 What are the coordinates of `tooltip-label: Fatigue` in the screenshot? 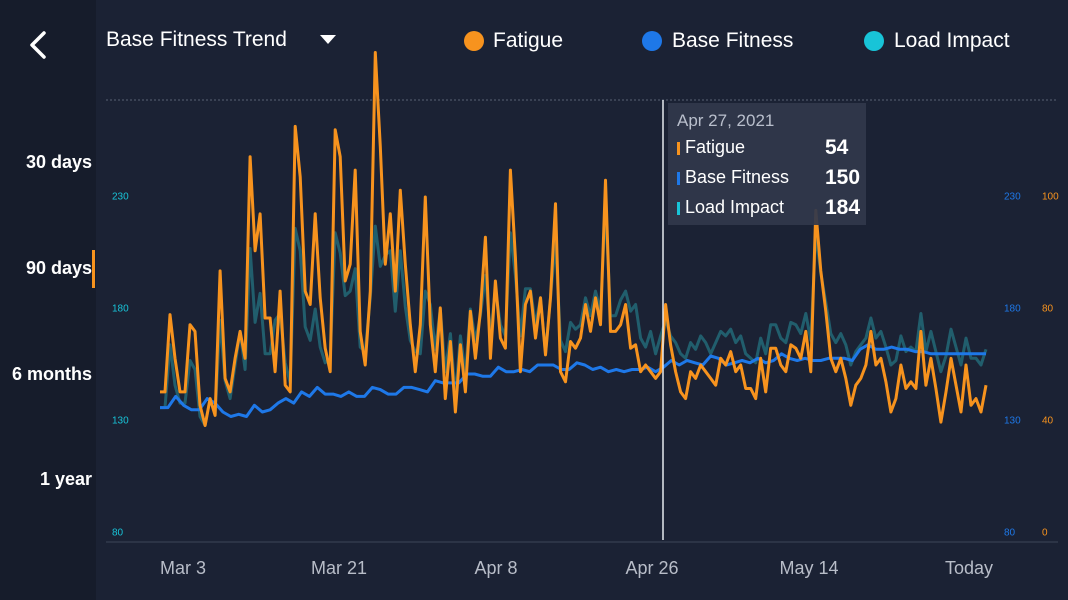 It's located at (715, 147).